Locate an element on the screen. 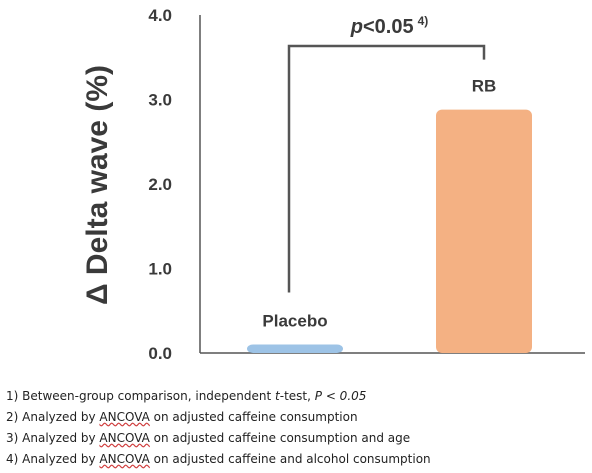  bar-rb is located at coordinates (484, 231).